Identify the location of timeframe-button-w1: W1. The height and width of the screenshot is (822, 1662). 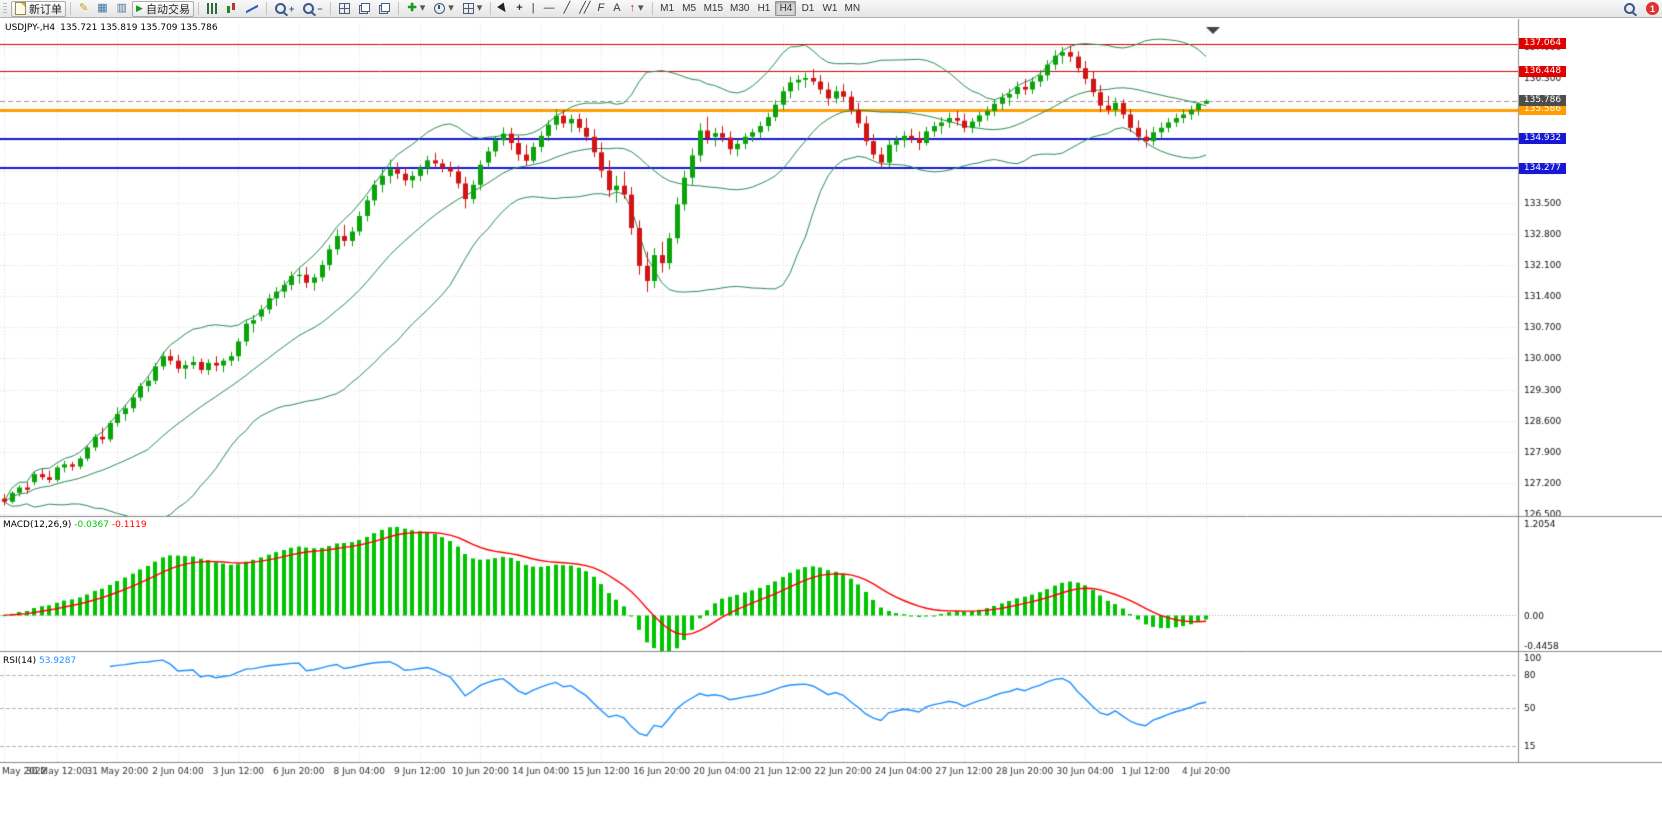
(829, 8).